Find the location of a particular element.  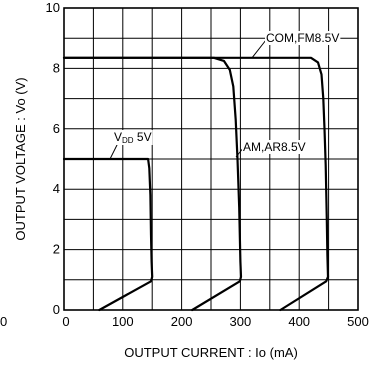

y-tick-label: 8 is located at coordinates (56, 67).